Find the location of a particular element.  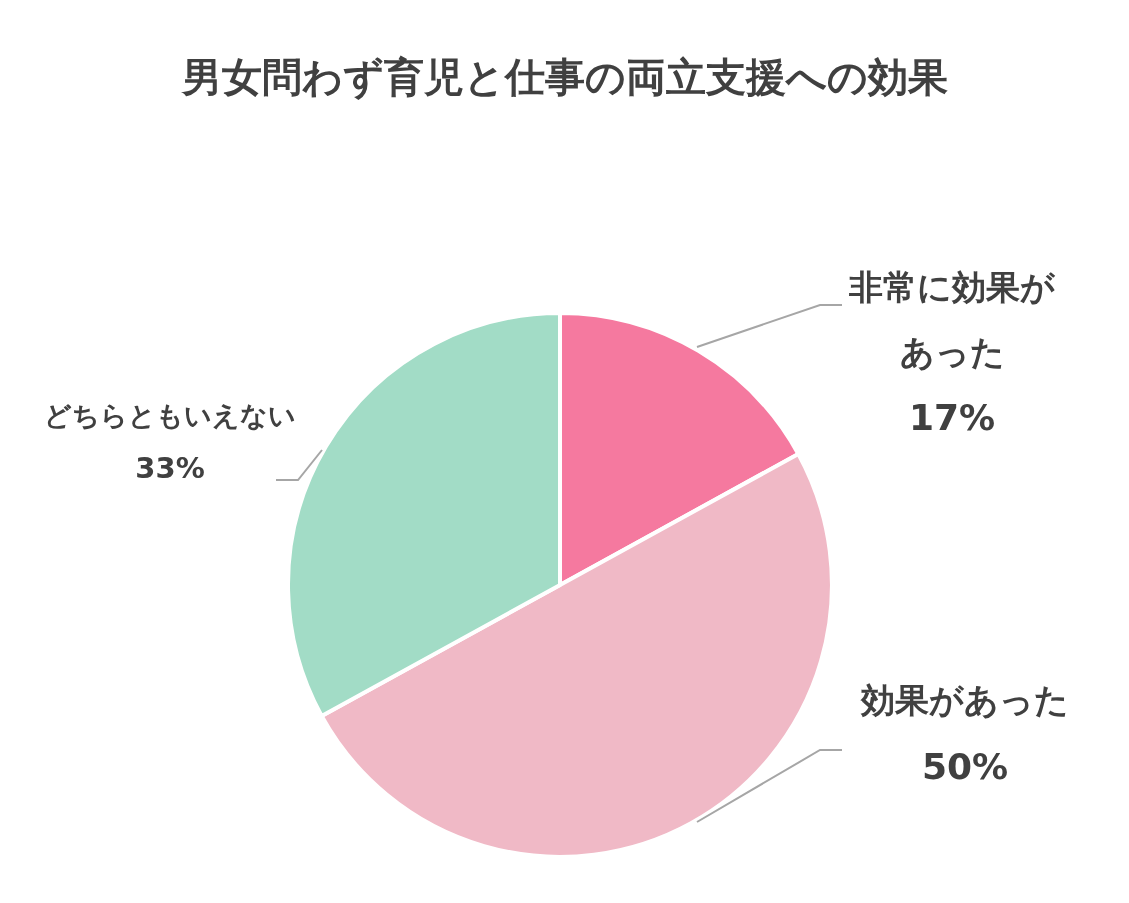

data-label: 50% is located at coordinates (965, 766).